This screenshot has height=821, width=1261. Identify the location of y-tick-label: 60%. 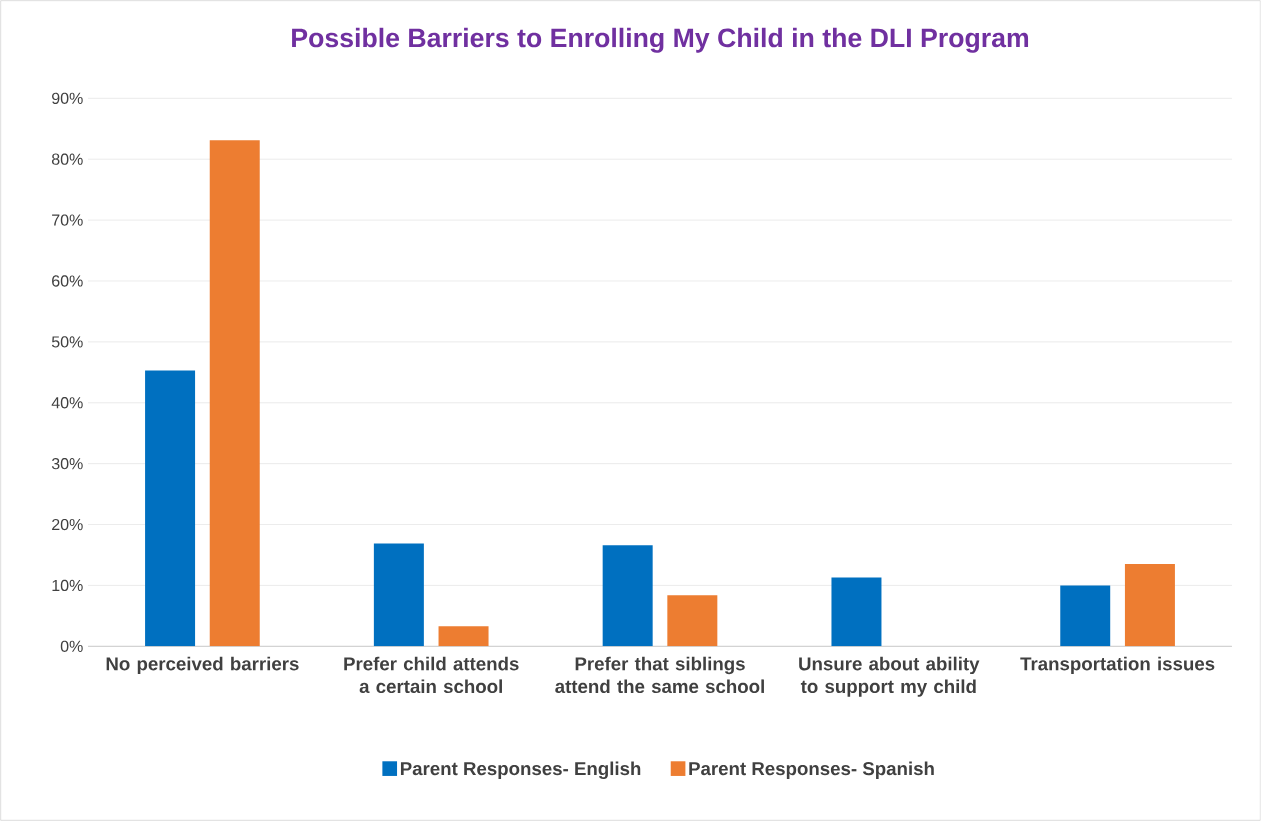
(67, 281).